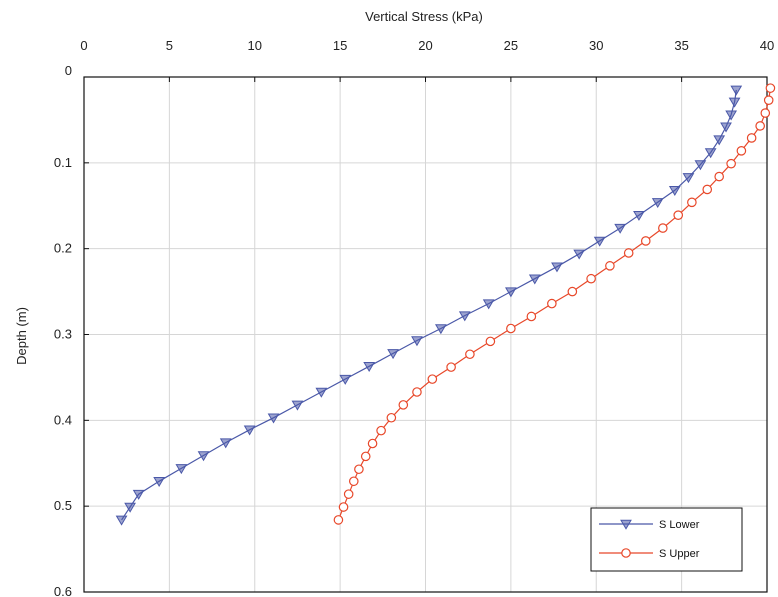  What do you see at coordinates (255, 45) in the screenshot?
I see `x-tick-label: 10` at bounding box center [255, 45].